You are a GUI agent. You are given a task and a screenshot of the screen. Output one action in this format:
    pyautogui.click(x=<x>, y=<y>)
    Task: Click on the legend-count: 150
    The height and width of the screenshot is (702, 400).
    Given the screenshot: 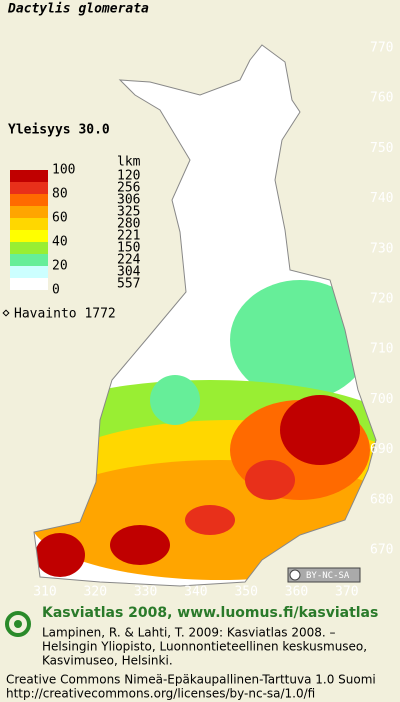 What is the action you would take?
    pyautogui.click(x=128, y=248)
    